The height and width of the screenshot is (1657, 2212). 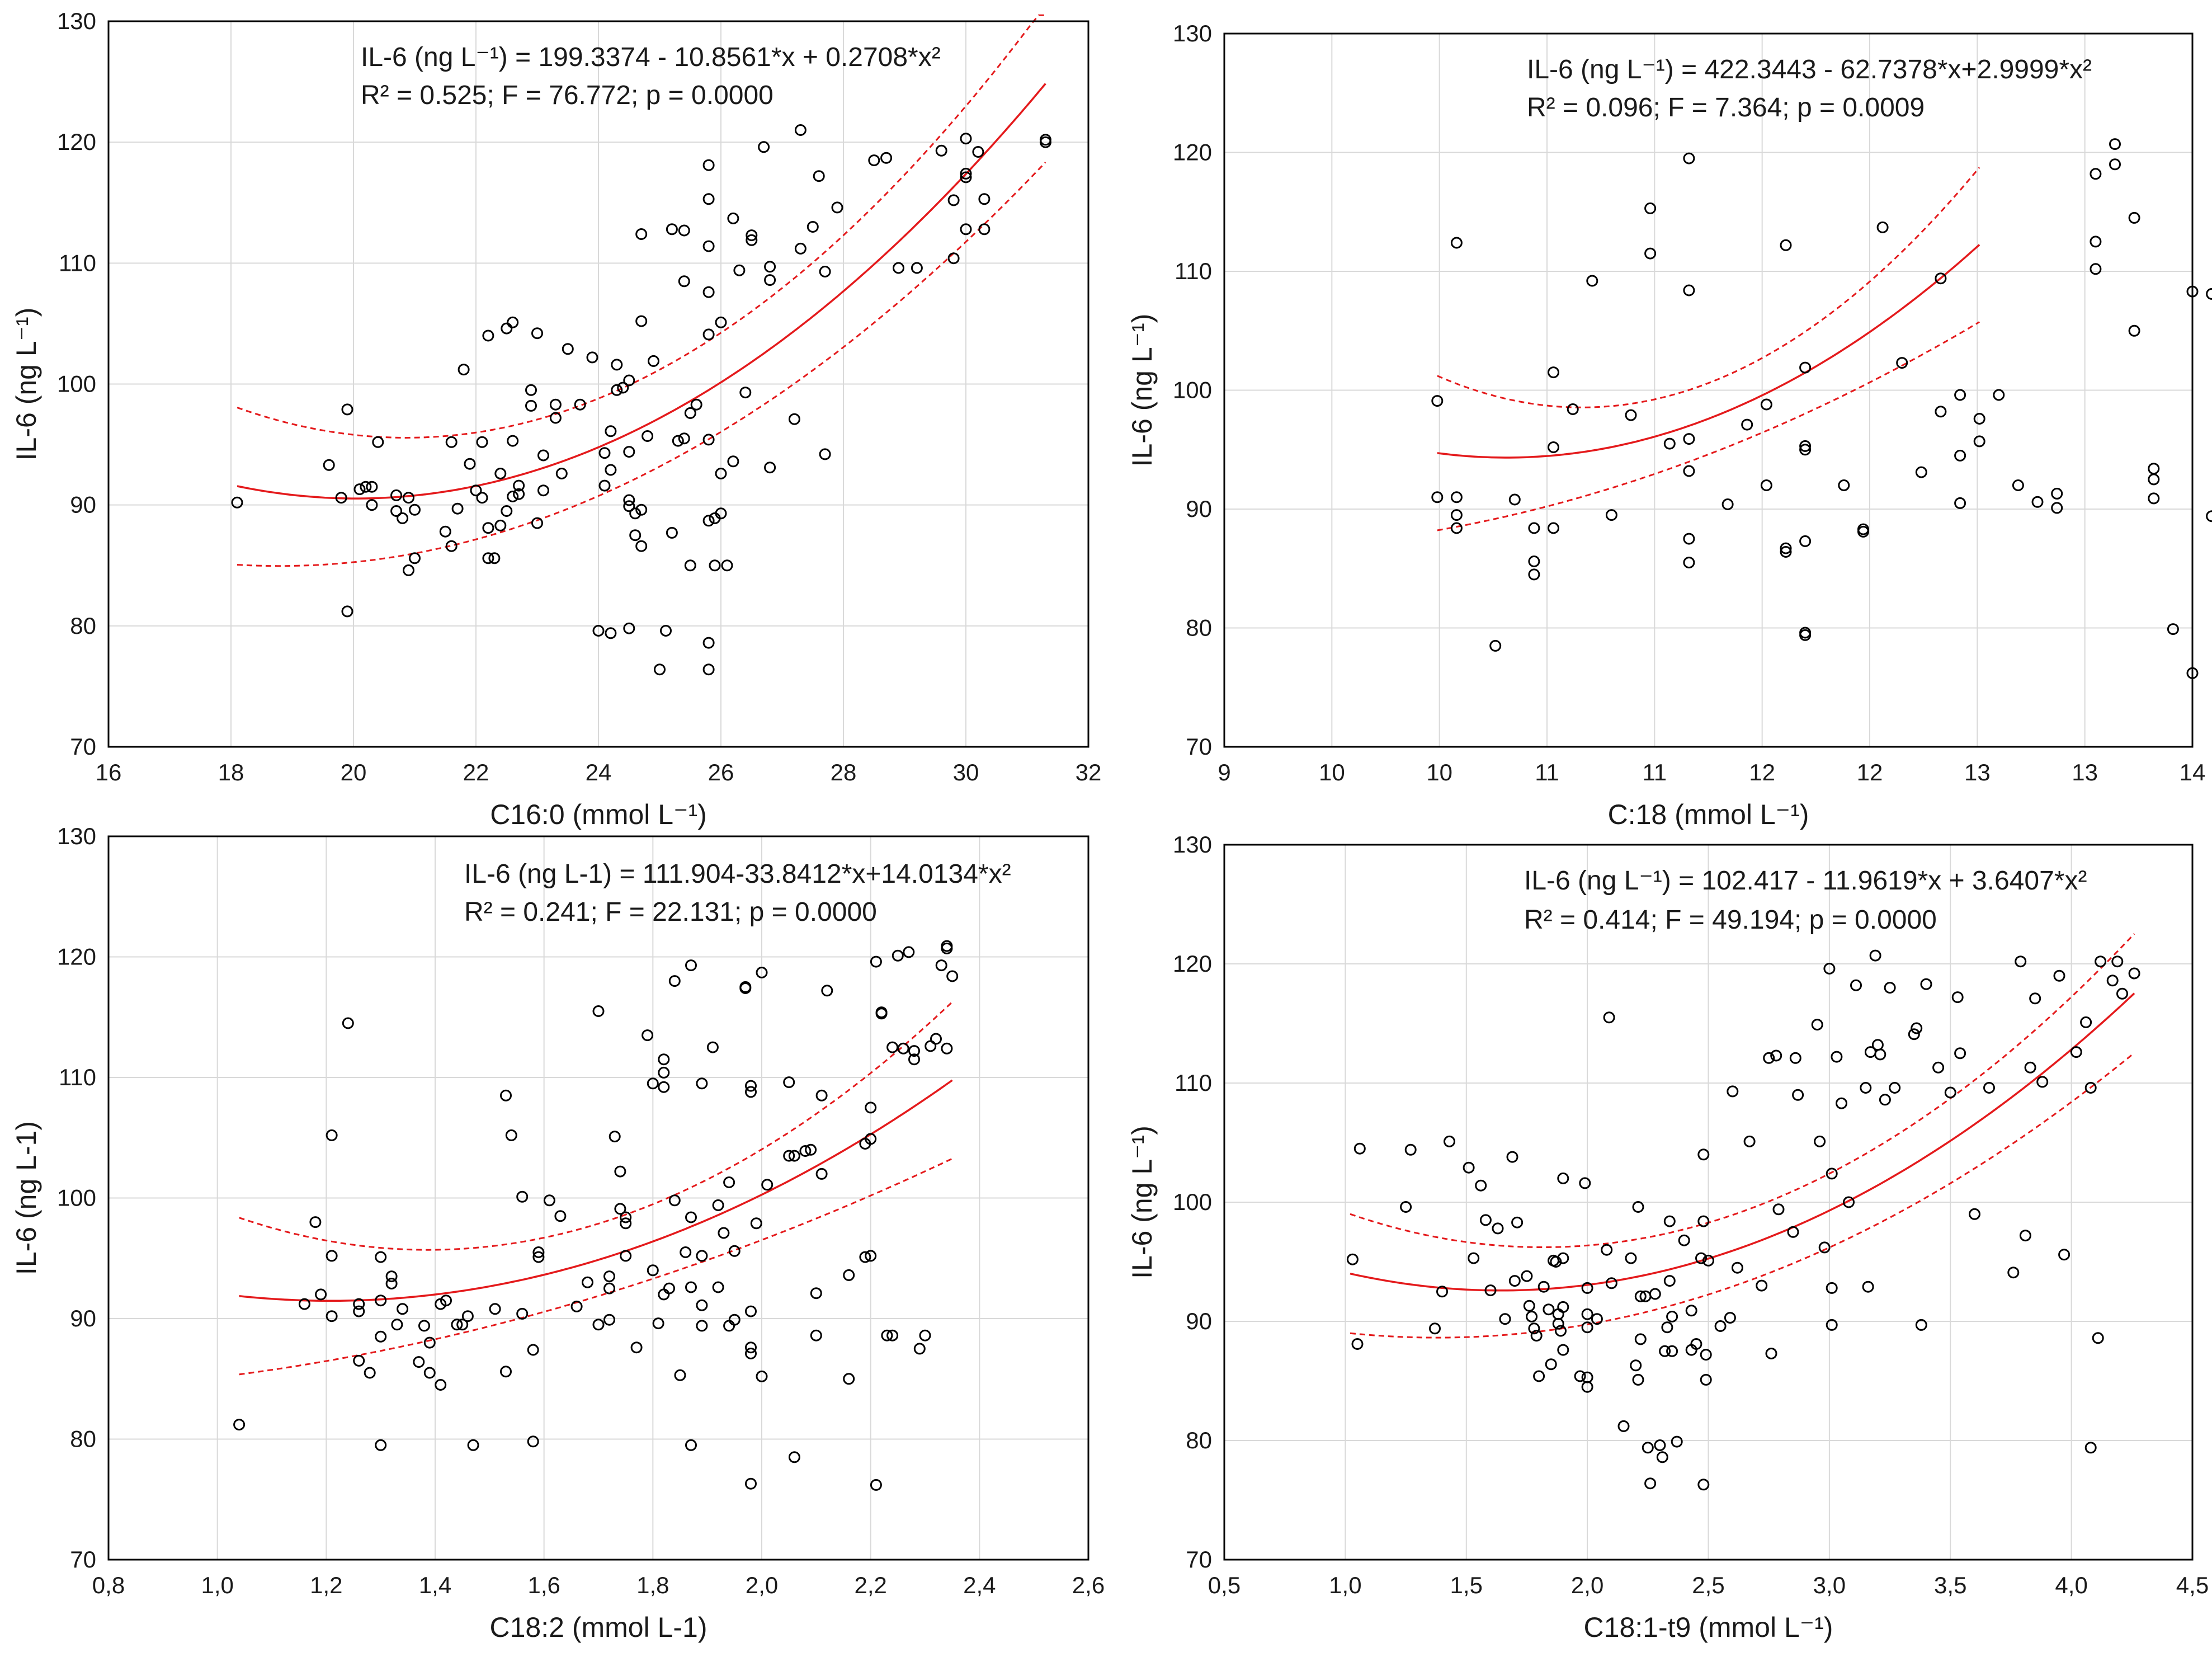 I want to click on regression-stats: R² = 0.096; F = 7.364; p = 0.0009, so click(x=1726, y=108).